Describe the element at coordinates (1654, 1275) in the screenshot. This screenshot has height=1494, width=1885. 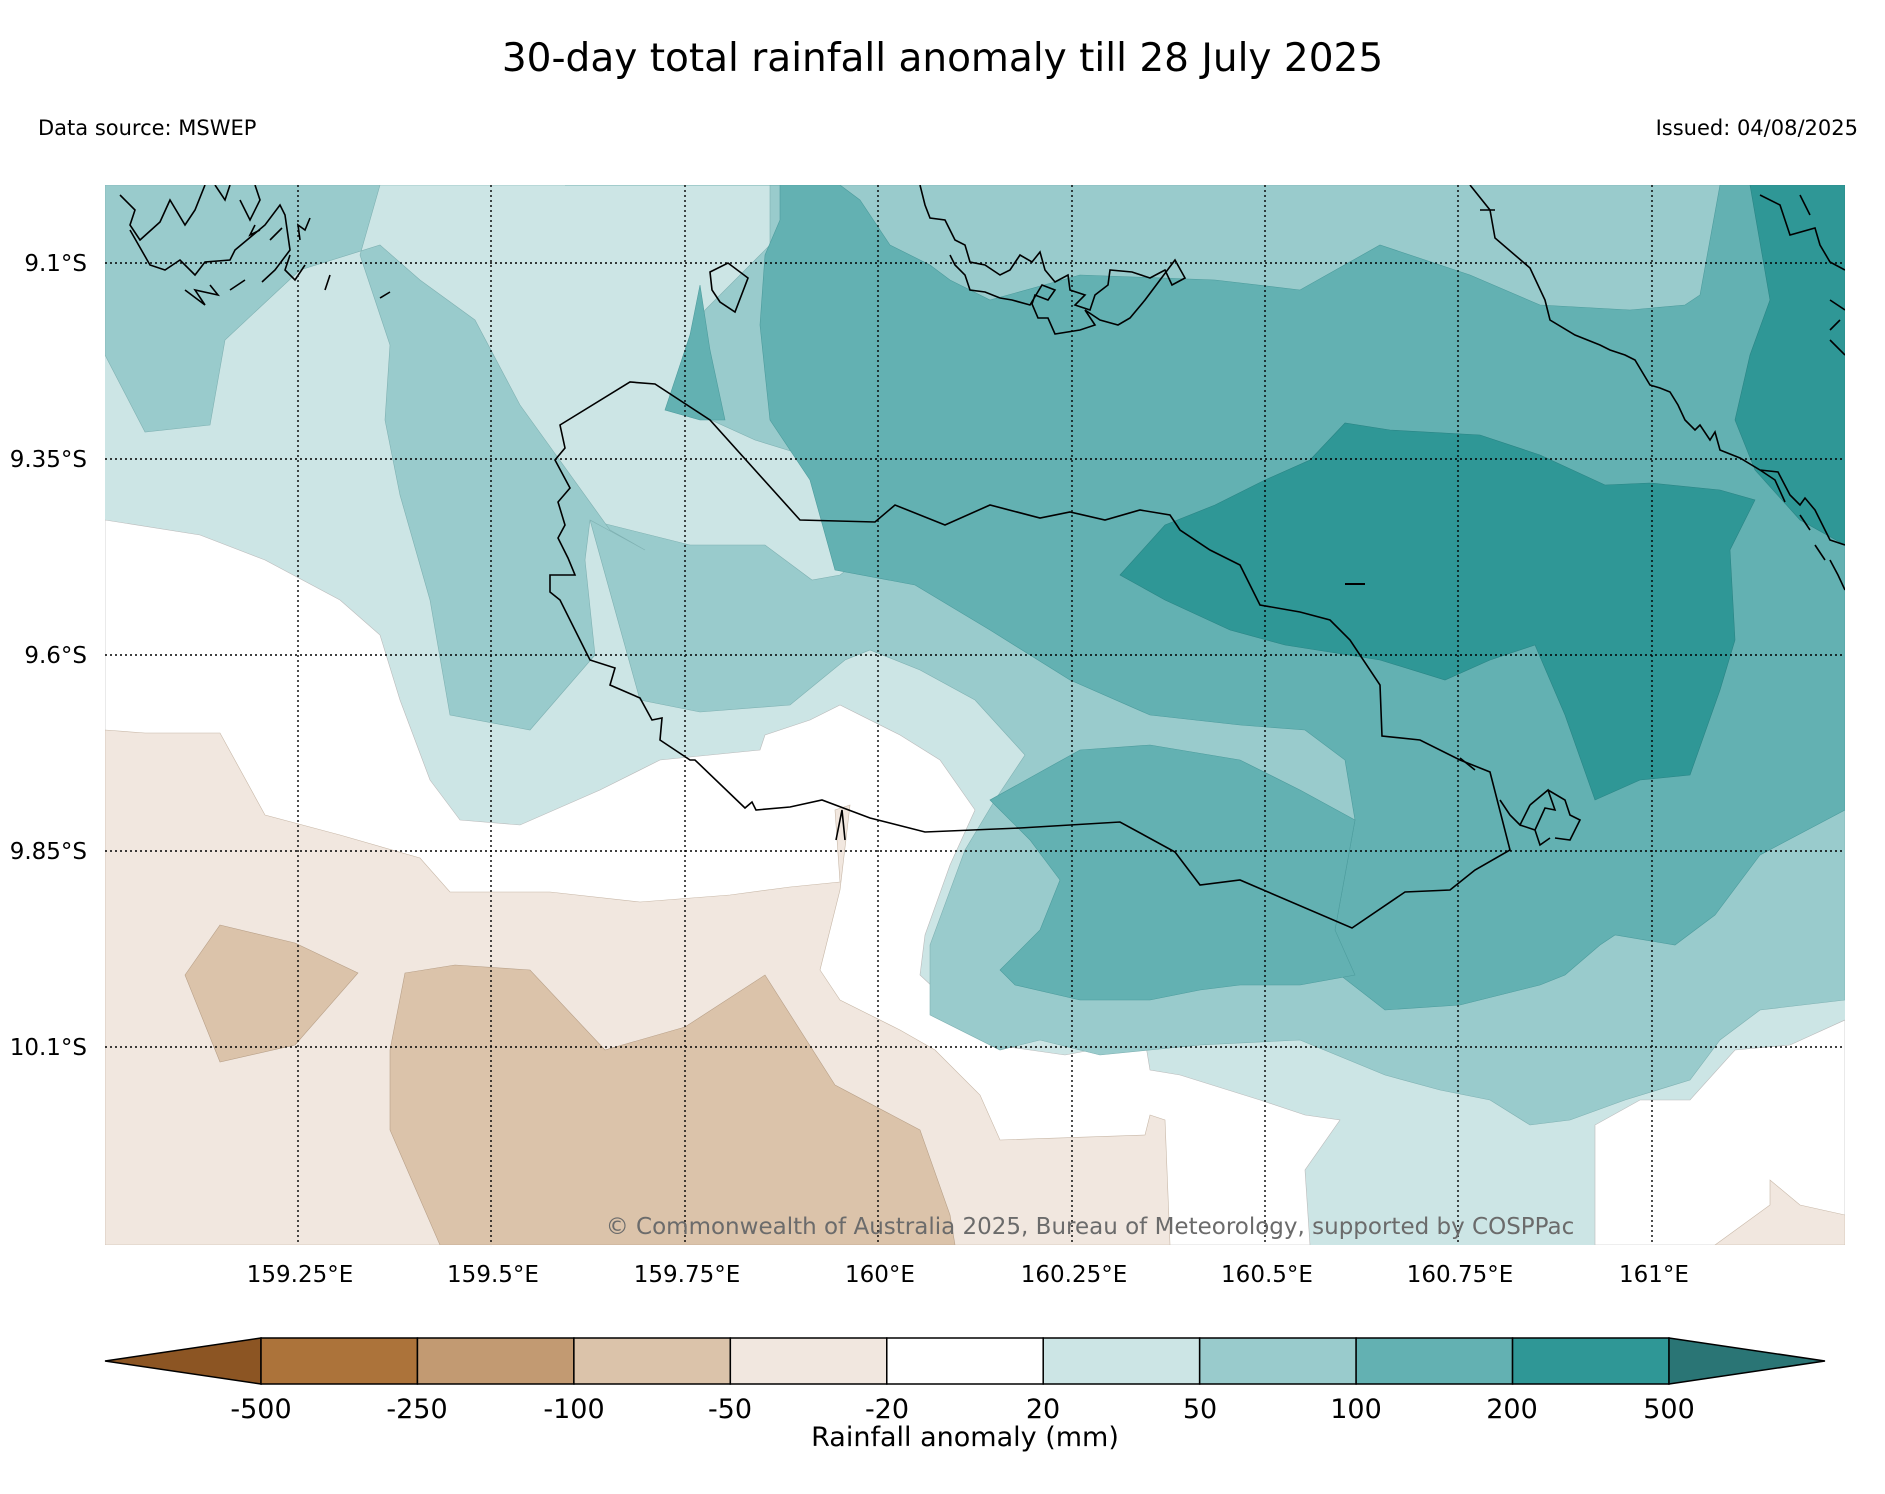
I see `lon-label: 161°E` at that location.